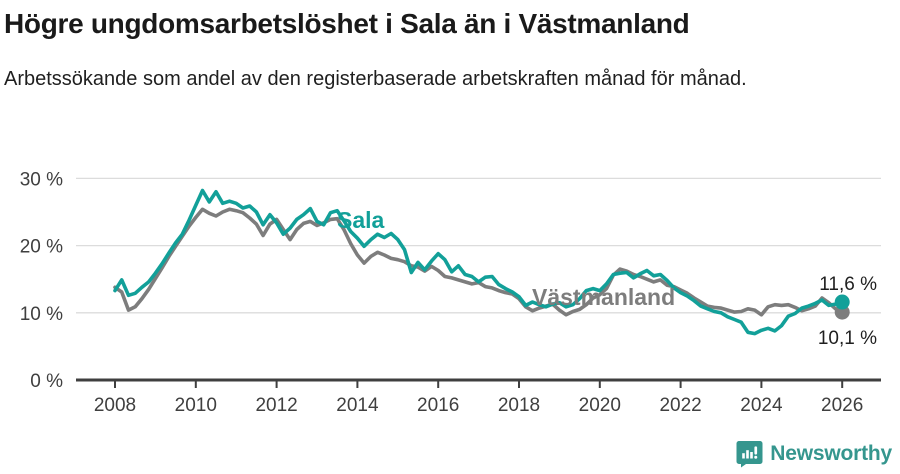  What do you see at coordinates (680, 405) in the screenshot?
I see `x-tick-label: 2022` at bounding box center [680, 405].